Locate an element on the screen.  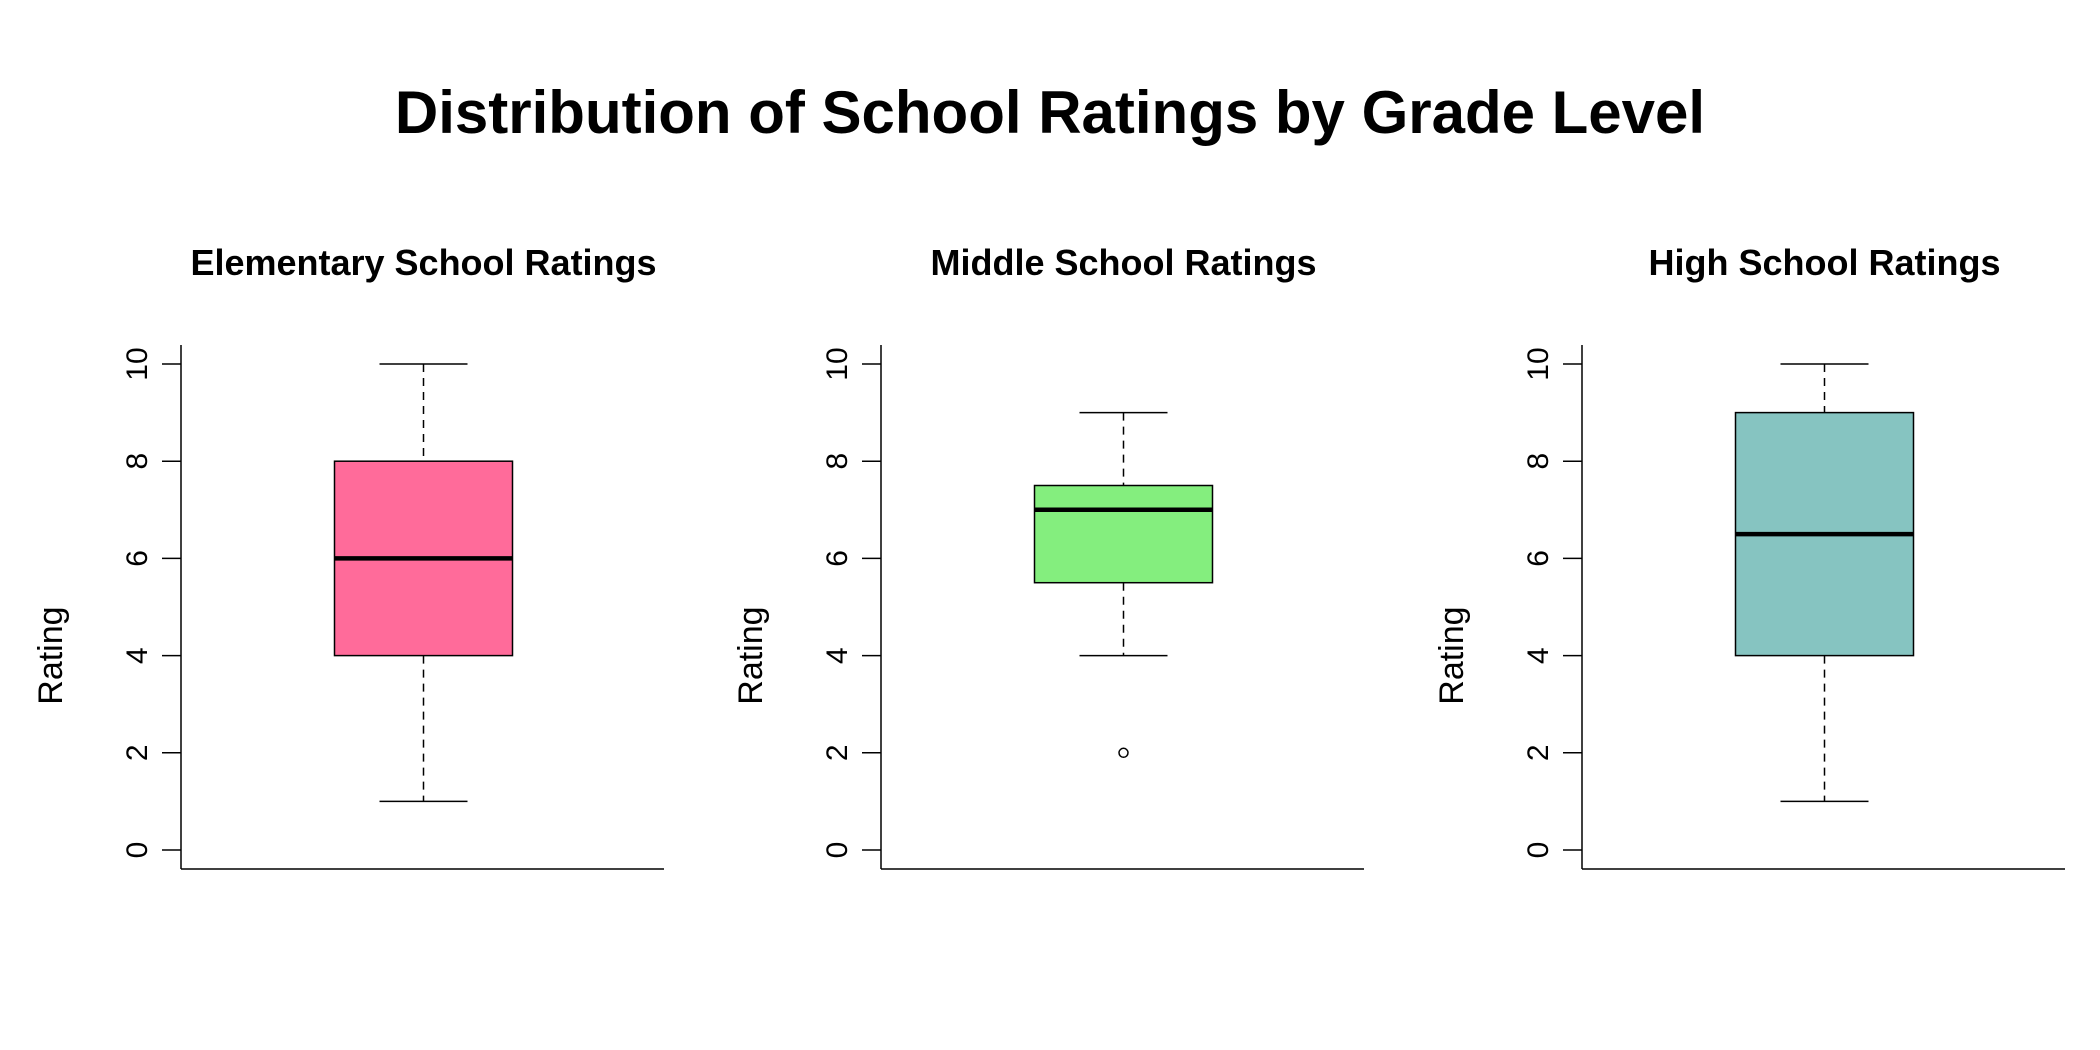
panel-title: High School Ratings is located at coordinates (1824, 262).